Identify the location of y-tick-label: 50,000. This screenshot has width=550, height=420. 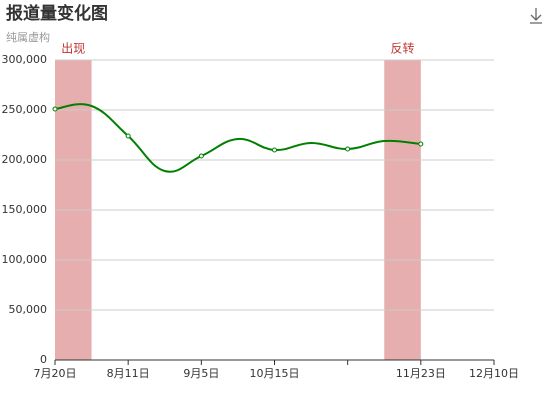
(28, 309).